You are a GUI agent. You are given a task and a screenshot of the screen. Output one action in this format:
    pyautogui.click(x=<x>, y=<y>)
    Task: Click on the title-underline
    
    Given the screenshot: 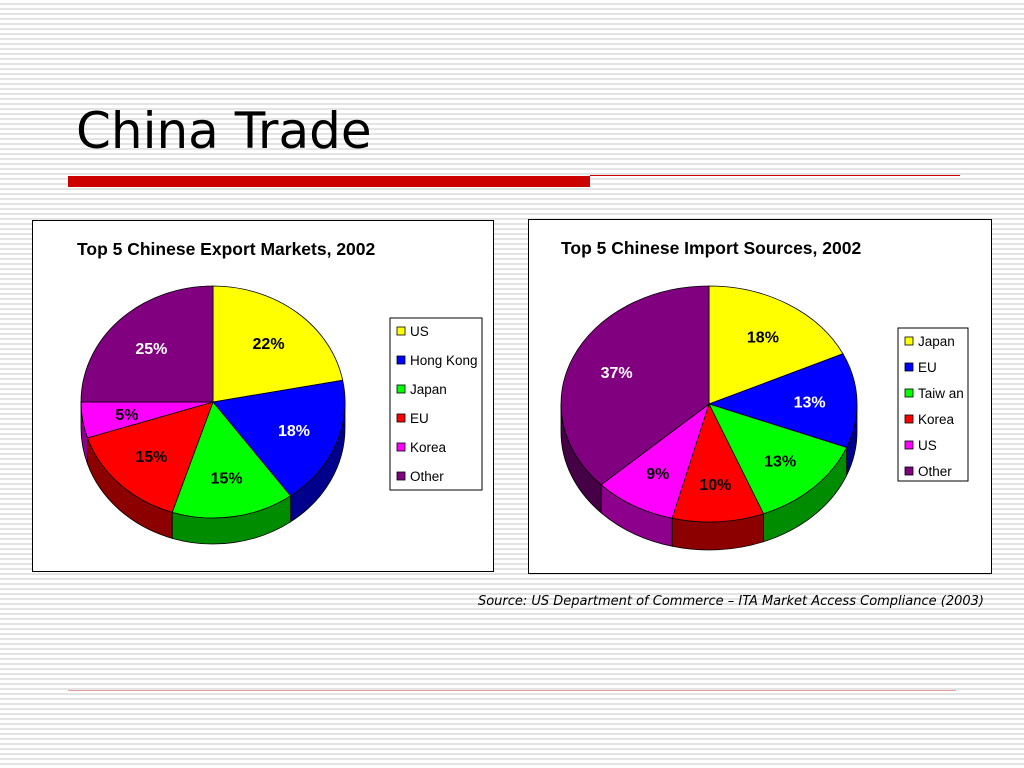 What is the action you would take?
    pyautogui.click(x=329, y=181)
    